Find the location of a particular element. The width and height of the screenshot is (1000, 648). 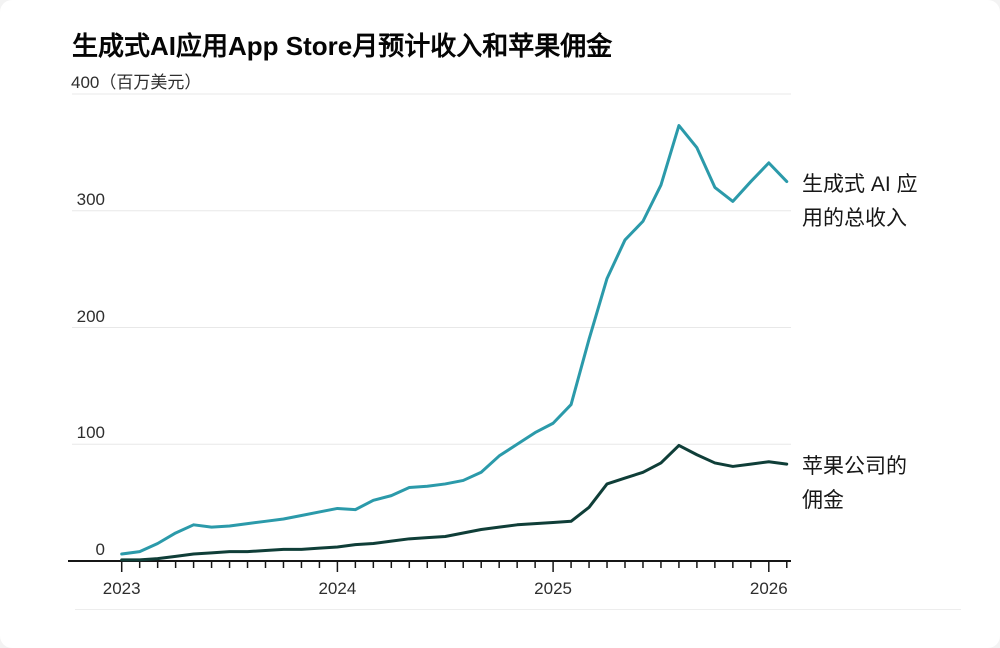

series-label-commission-line2: 佣金 is located at coordinates (823, 500).